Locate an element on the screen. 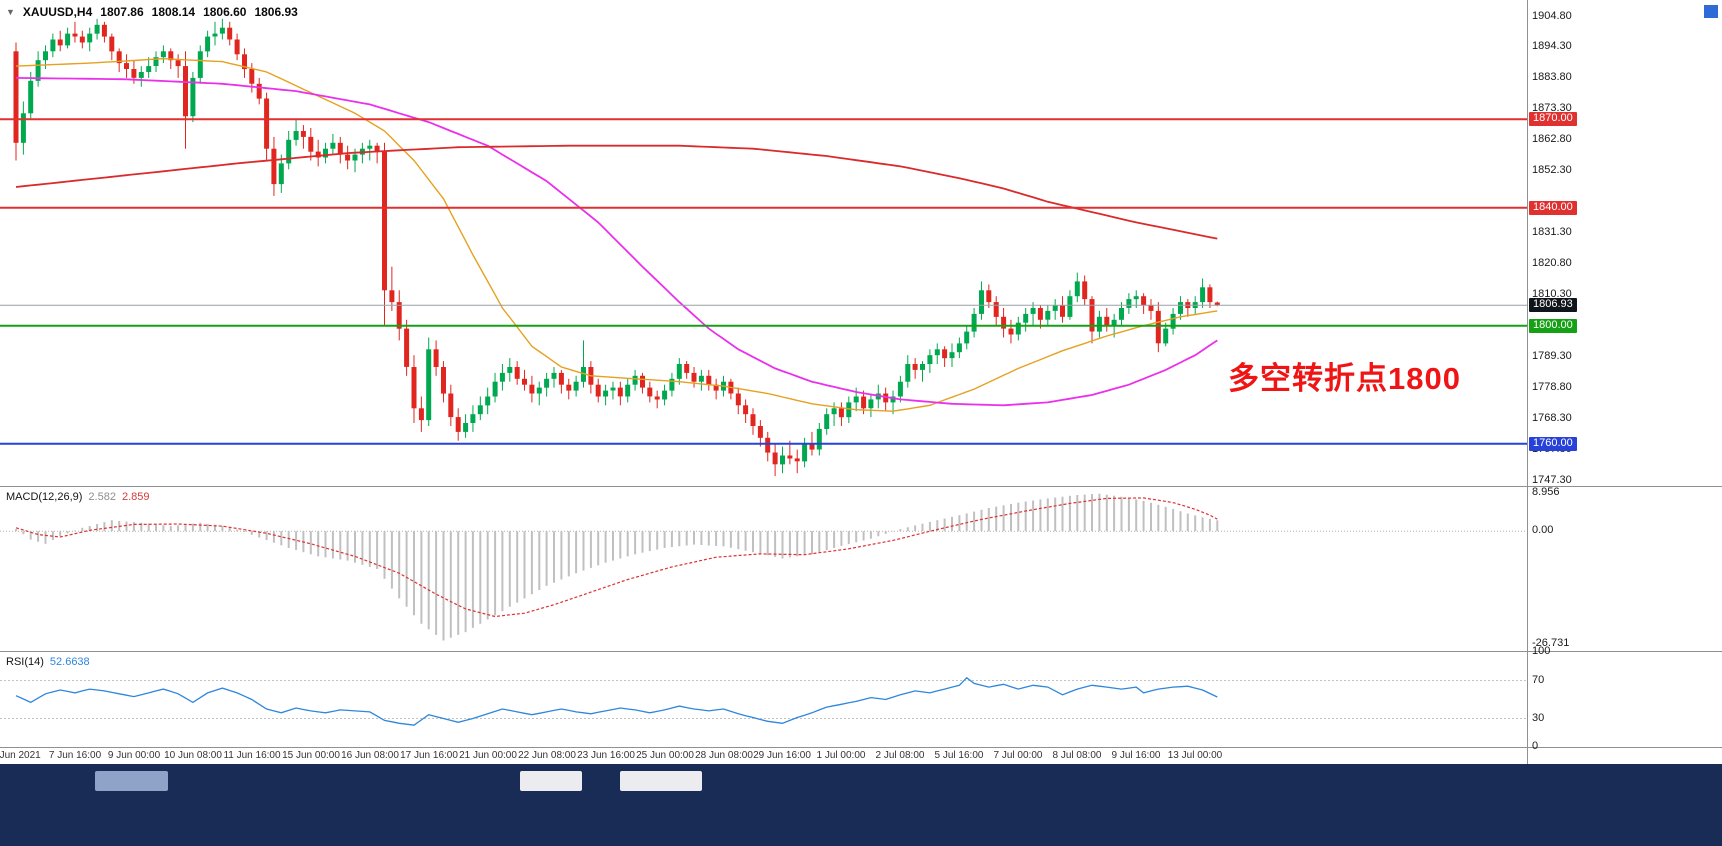 This screenshot has width=1722, height=846. hline-axis-label: 1870.00 is located at coordinates (1553, 119).